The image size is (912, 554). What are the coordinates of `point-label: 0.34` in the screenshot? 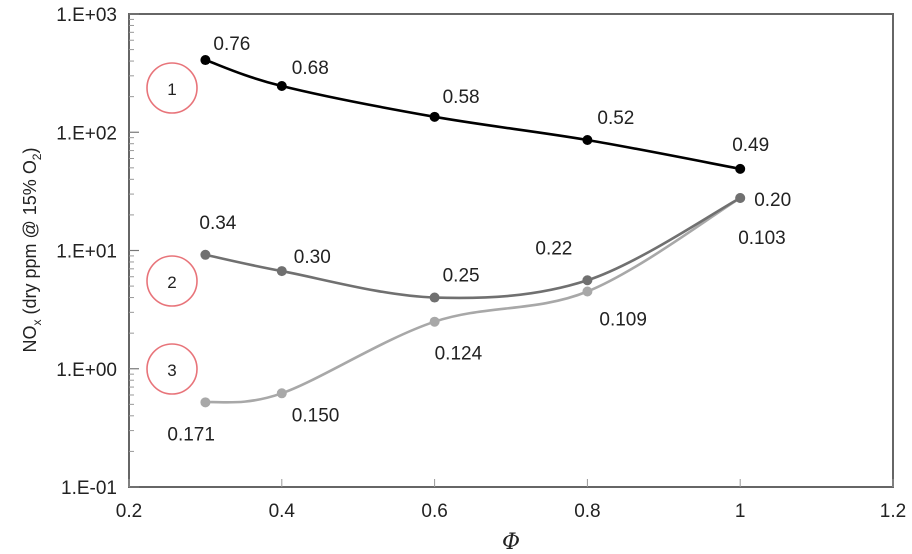 It's located at (217, 223).